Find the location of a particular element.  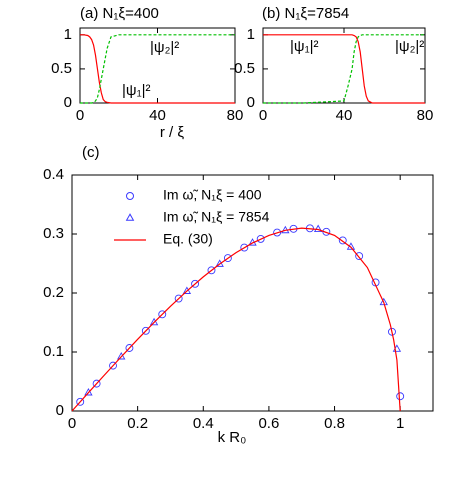

panel-title: (b) N₁ξ=7854 is located at coordinates (305, 13).